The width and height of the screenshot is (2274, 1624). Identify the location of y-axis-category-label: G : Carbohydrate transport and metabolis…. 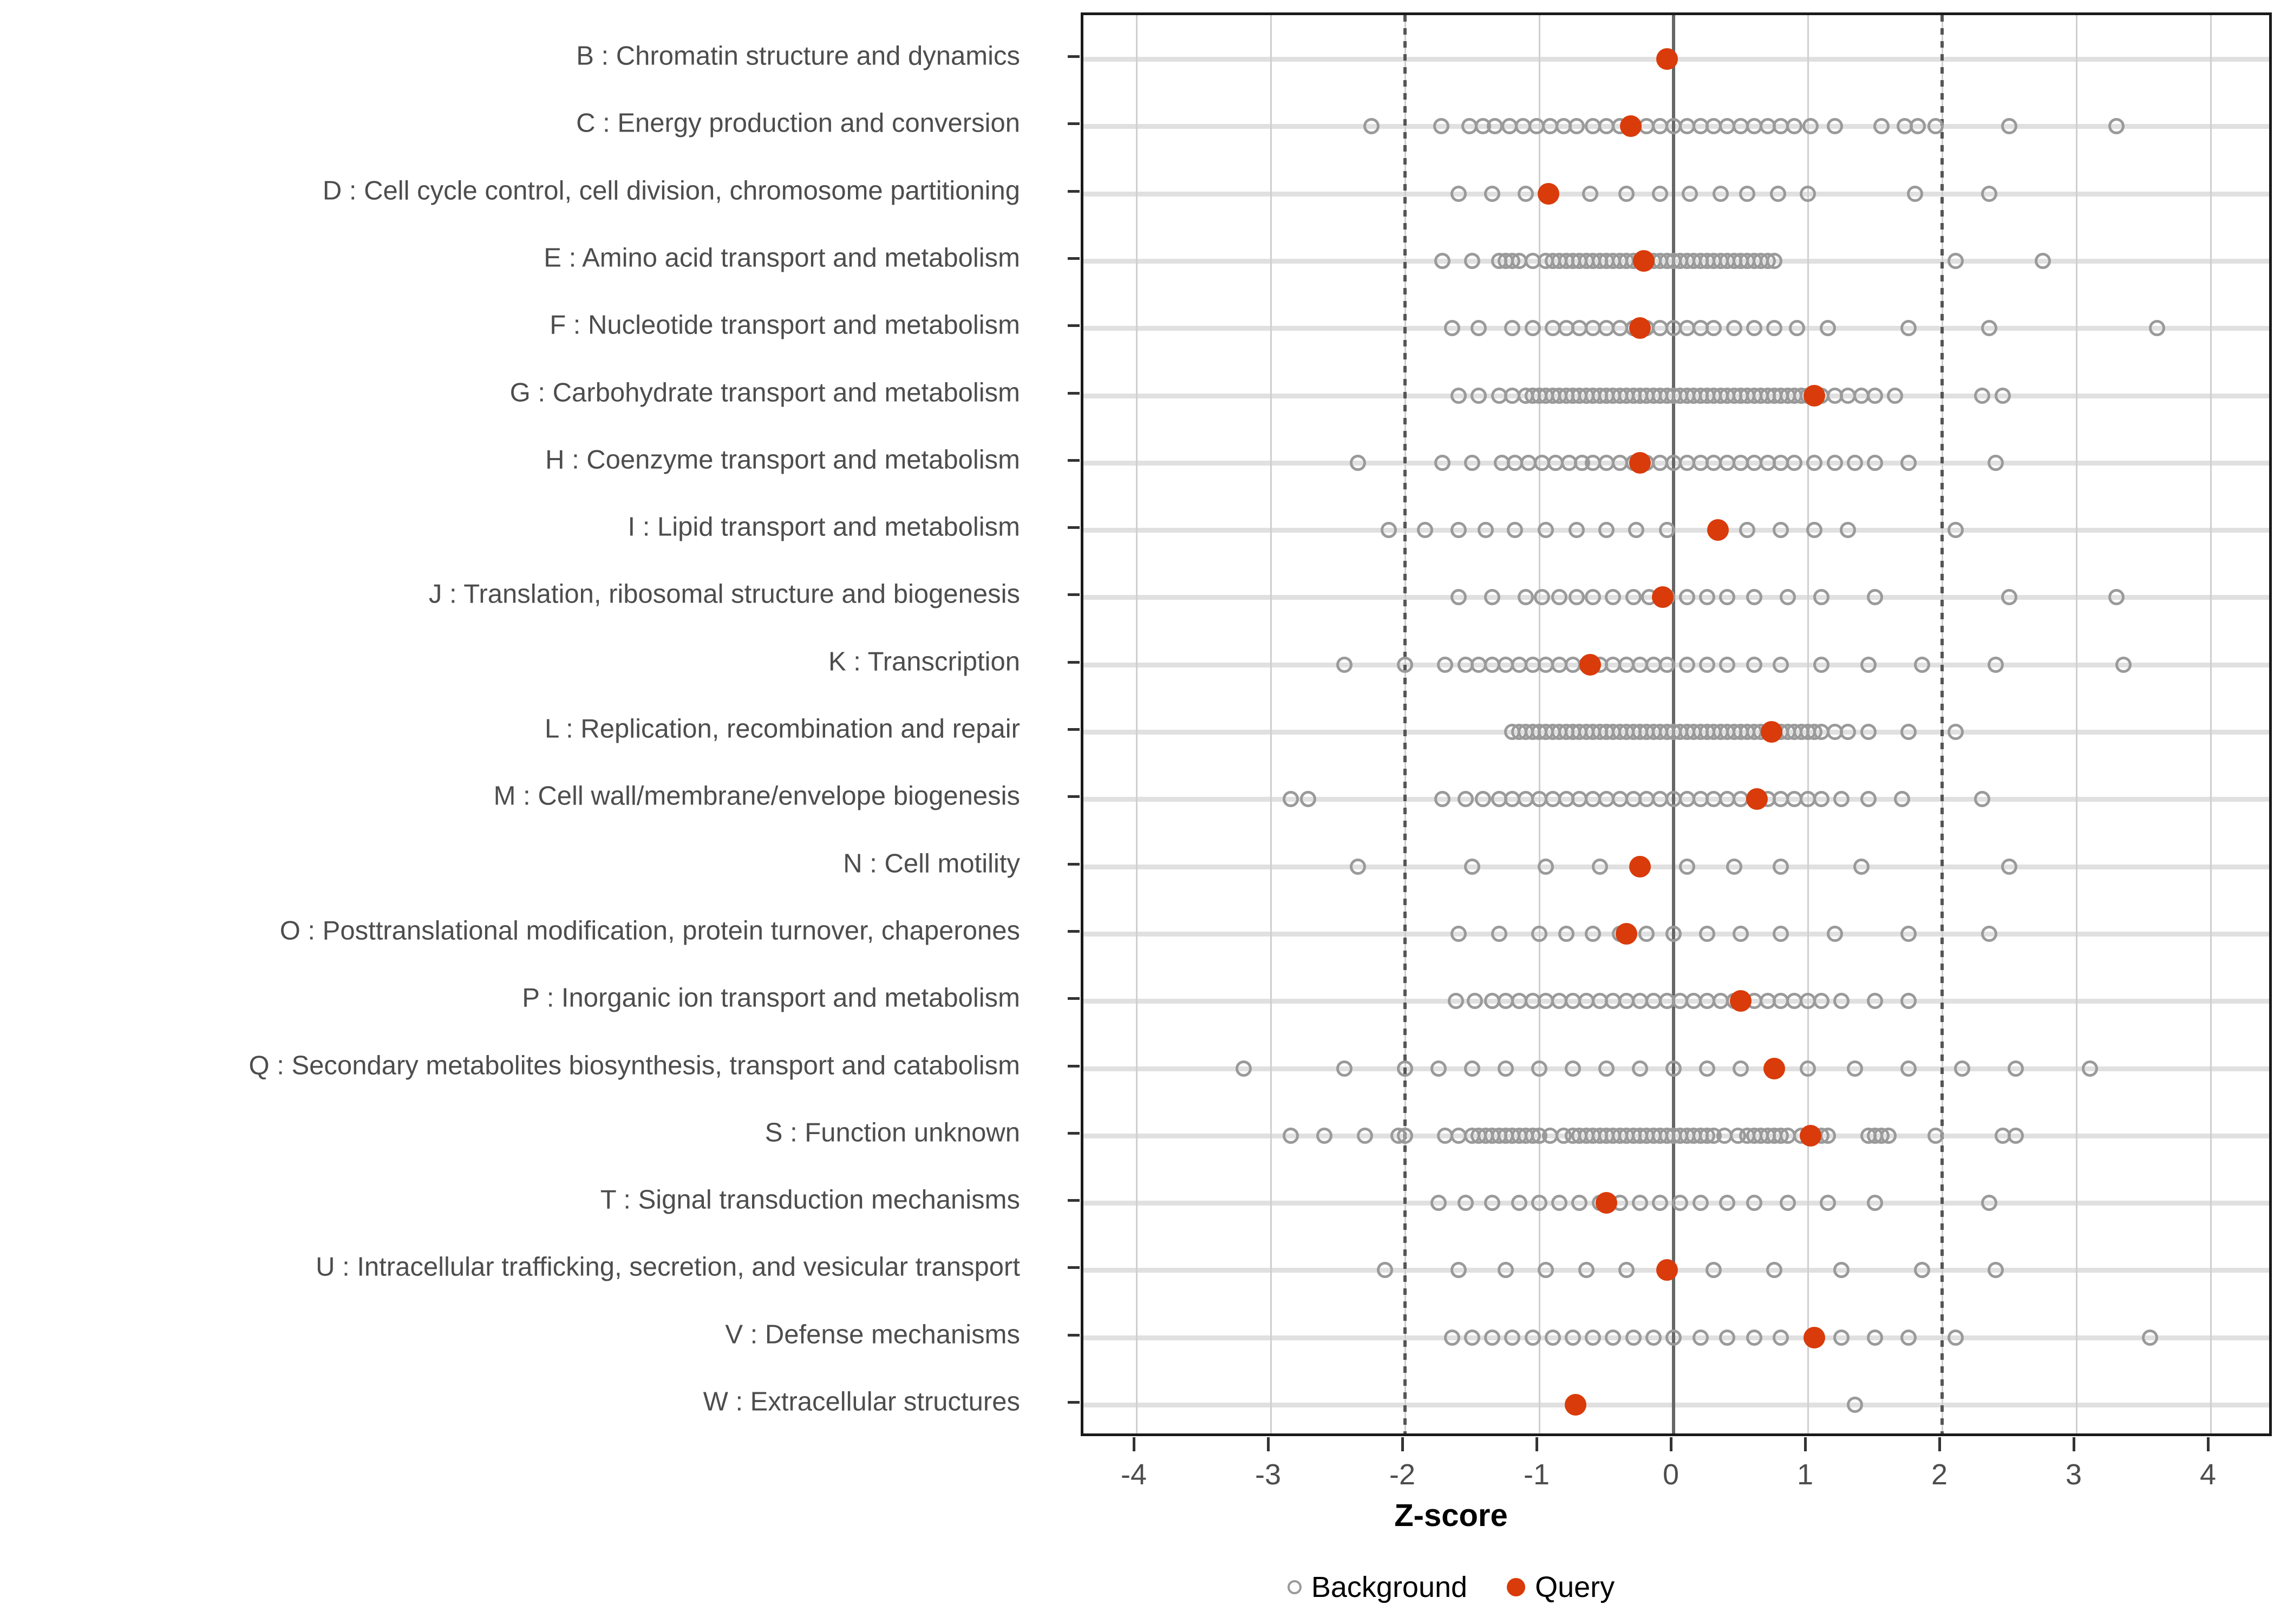
(765, 392).